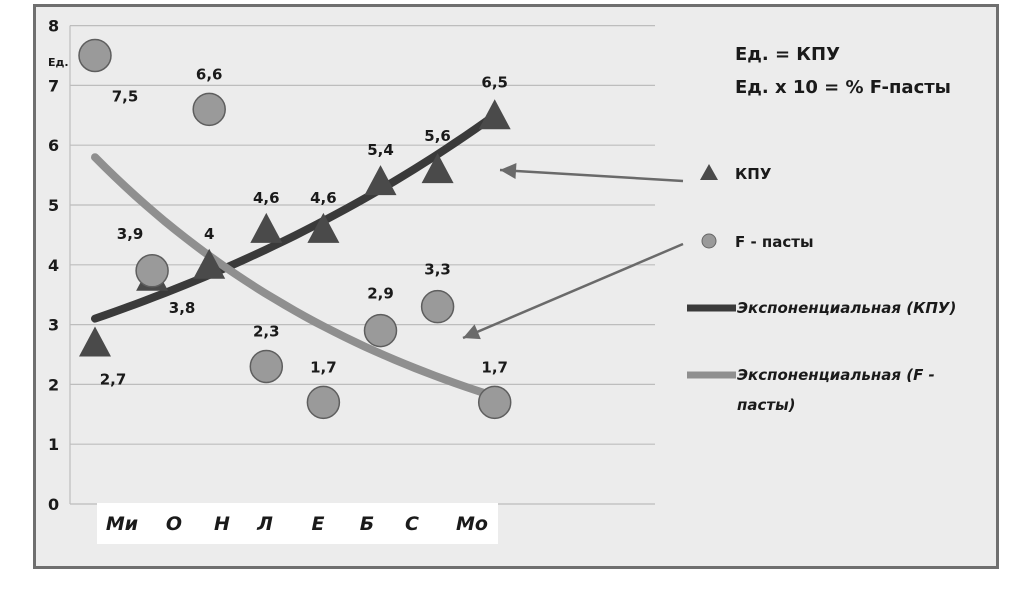 The height and width of the screenshot is (590, 1024). I want to click on kpu-label-5: 4,6, so click(323, 198).